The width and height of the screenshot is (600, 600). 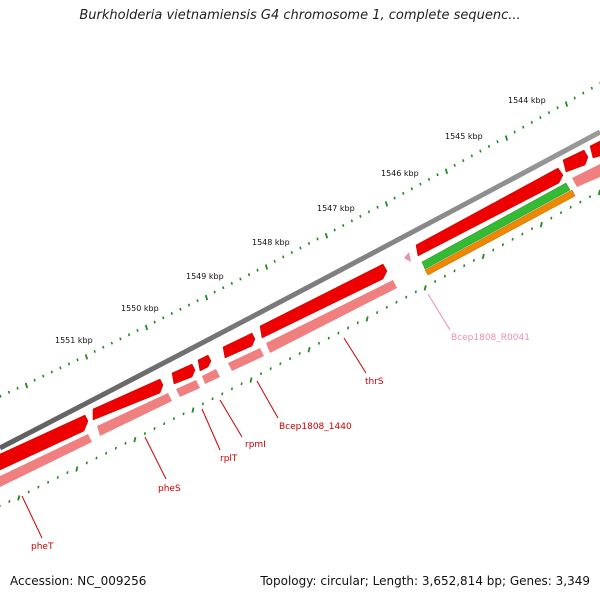 I want to click on gene-thrS-shadow, so click(x=331, y=316).